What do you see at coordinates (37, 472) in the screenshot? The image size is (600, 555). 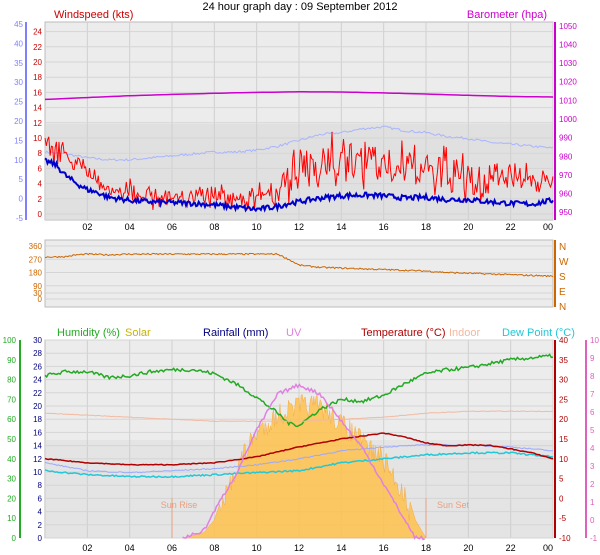 I see `rainfall-tick-label: 10` at bounding box center [37, 472].